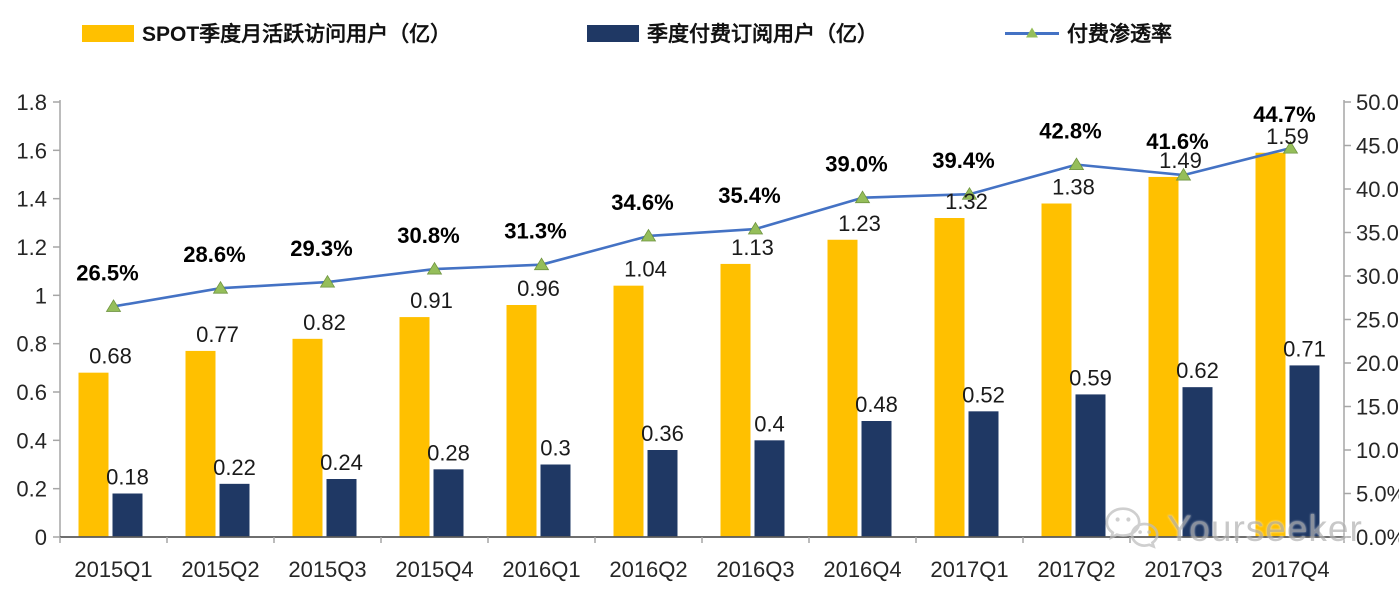  What do you see at coordinates (214, 254) in the screenshot?
I see `penetration-value-label: 28.6%` at bounding box center [214, 254].